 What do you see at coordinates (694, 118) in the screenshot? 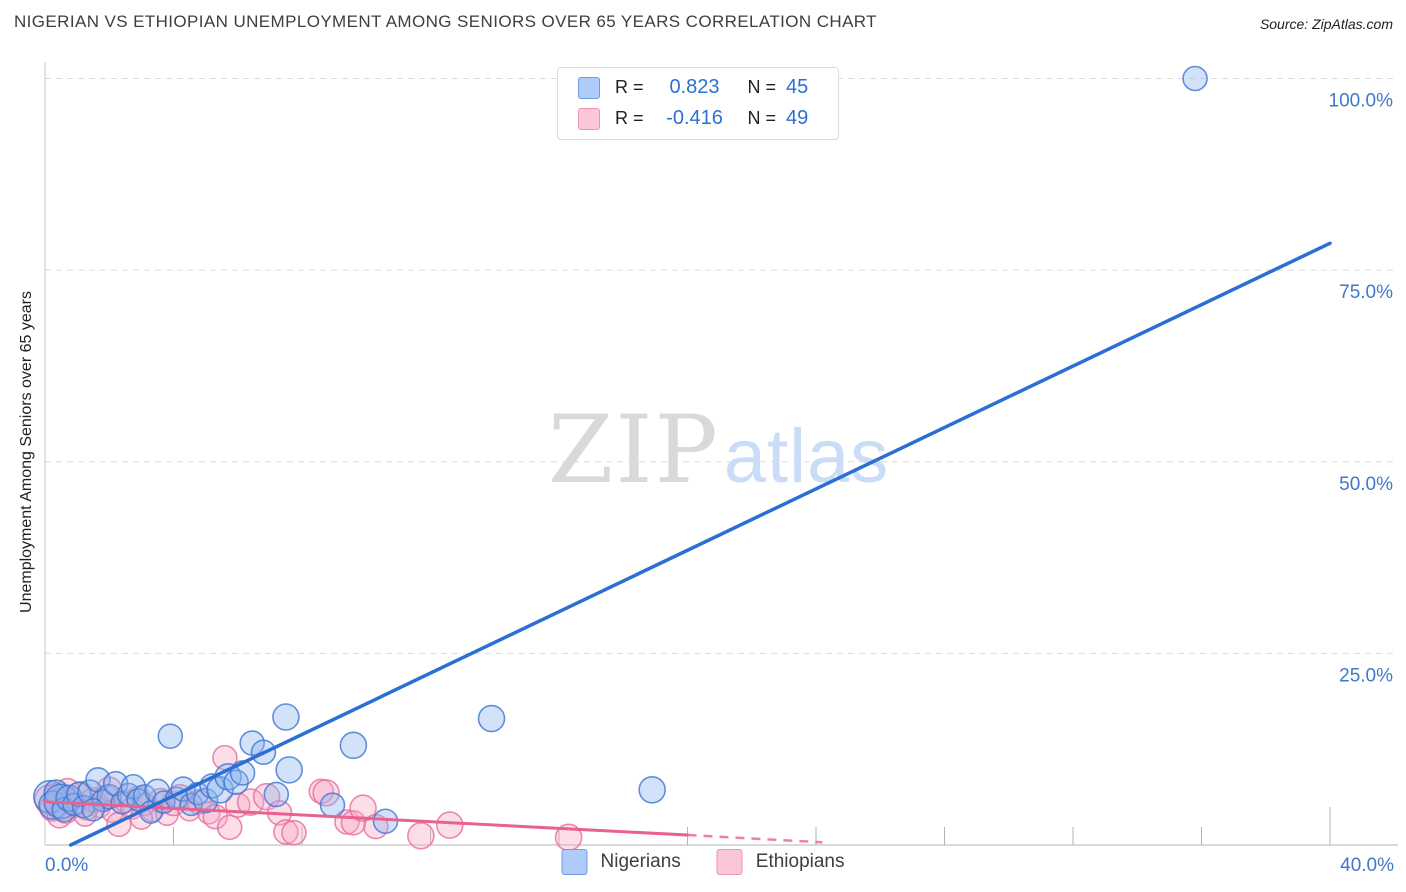
I see `r-value-ethiopians: -0.416` at bounding box center [694, 118].